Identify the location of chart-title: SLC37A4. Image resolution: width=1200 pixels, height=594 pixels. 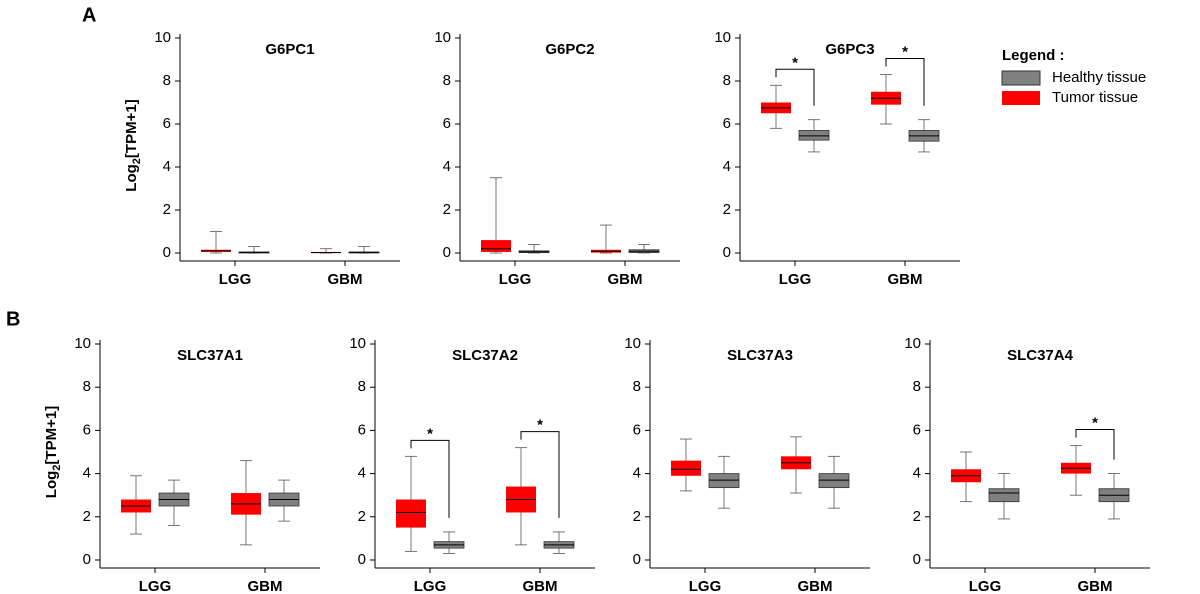
(1040, 355).